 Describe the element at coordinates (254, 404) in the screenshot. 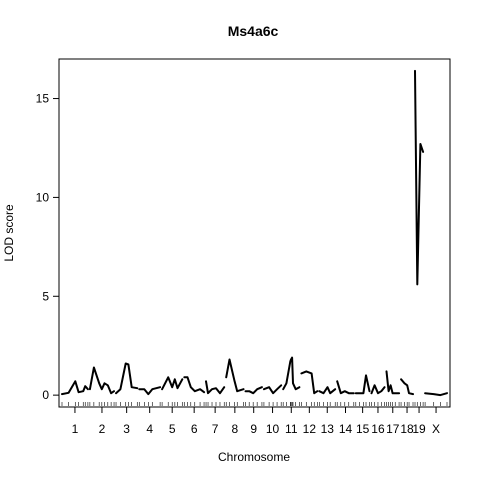

I see `marker-rug` at that location.